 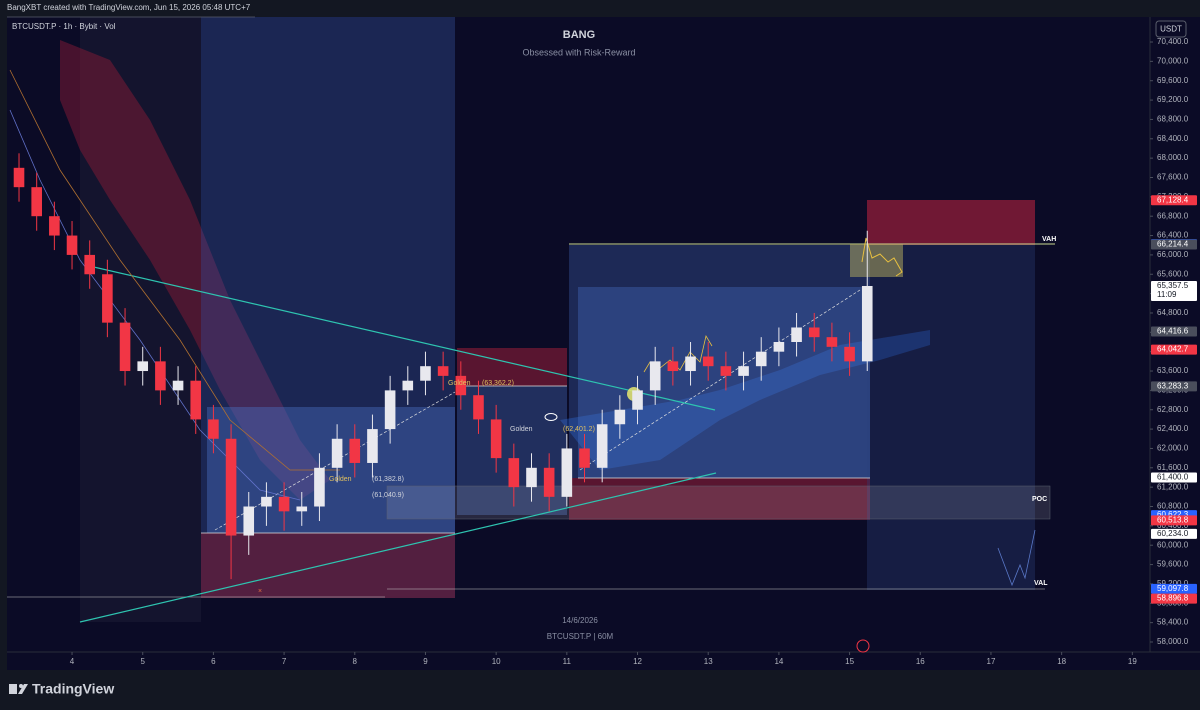 What do you see at coordinates (579, 35) in the screenshot?
I see `chart-title: BANG` at bounding box center [579, 35].